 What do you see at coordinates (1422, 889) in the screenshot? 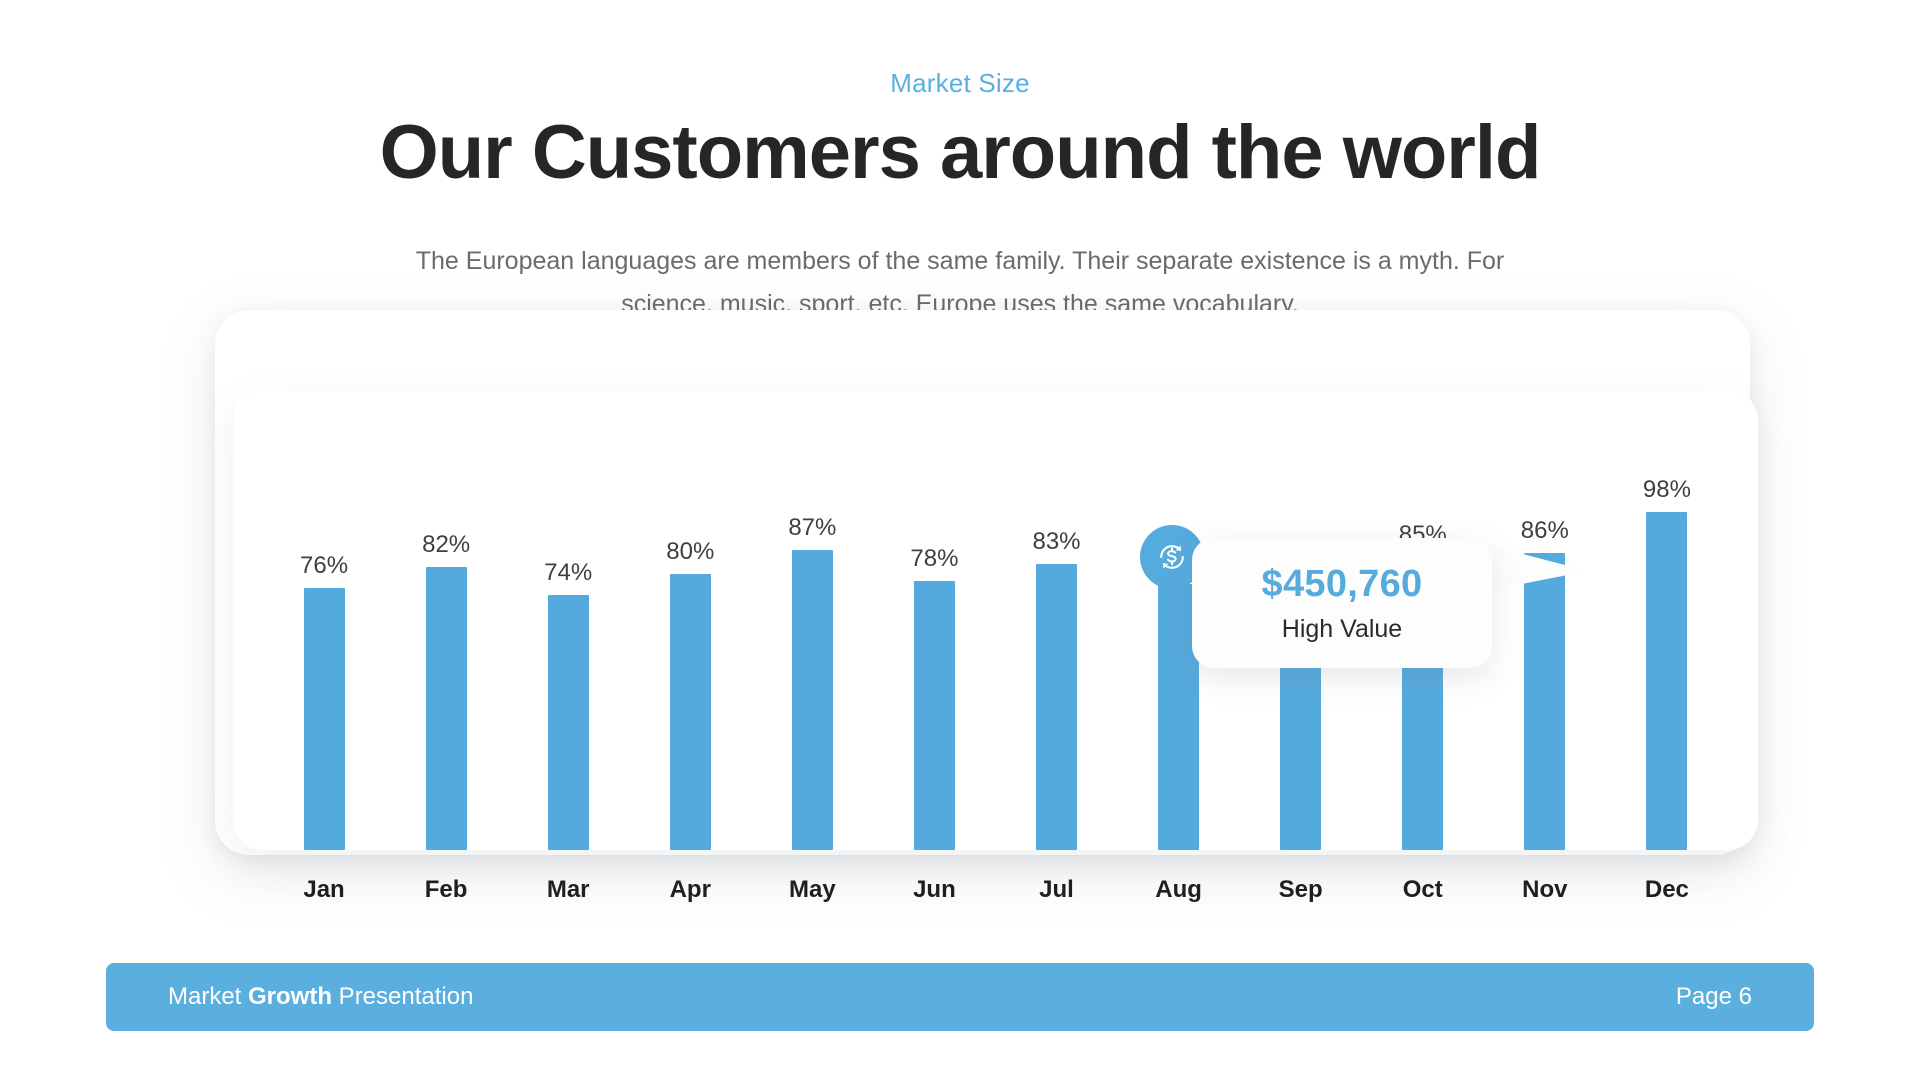
I see `bar-category-label: Oct` at bounding box center [1422, 889].